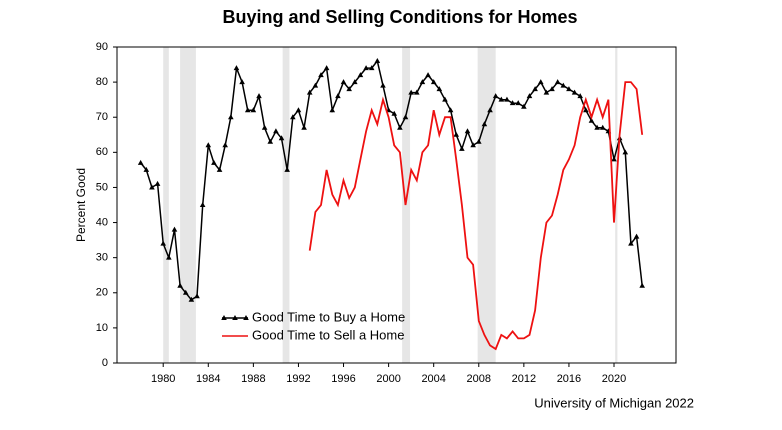 The image size is (782, 430). Describe the element at coordinates (614, 402) in the screenshot. I see `source-note: University of Michigan 2022` at that location.